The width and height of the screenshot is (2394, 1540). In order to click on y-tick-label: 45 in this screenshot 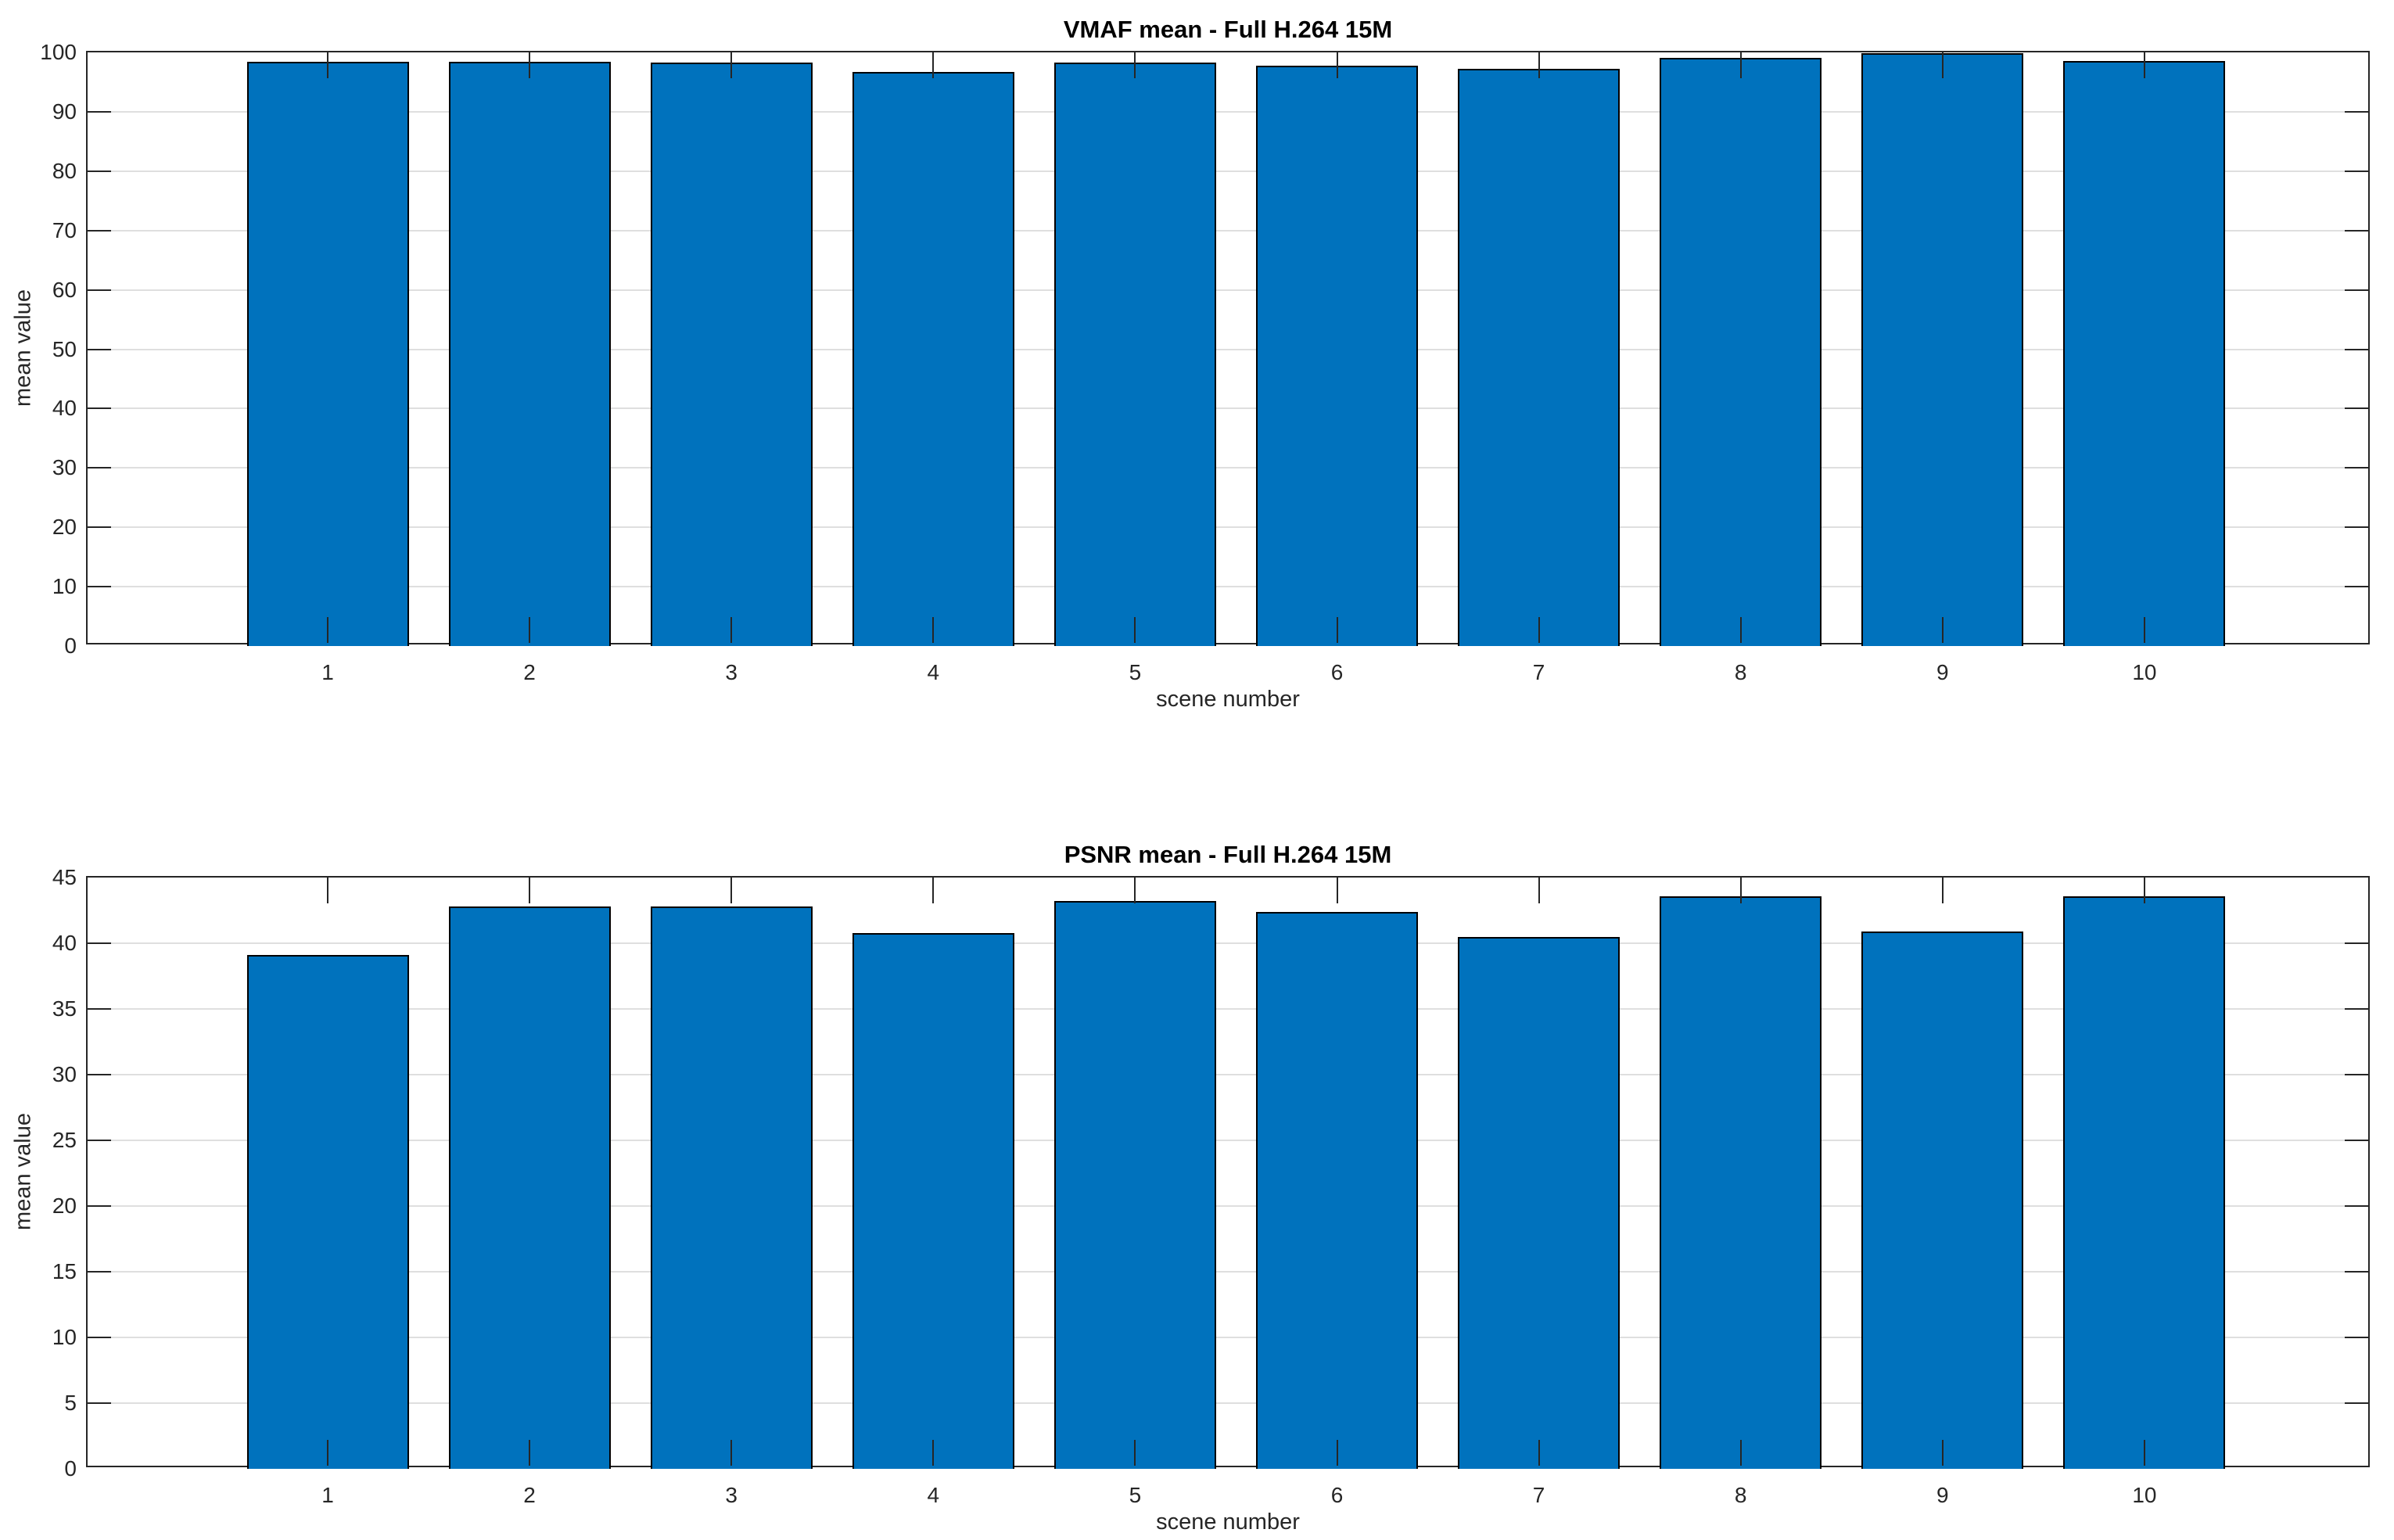, I will do `click(64, 877)`.